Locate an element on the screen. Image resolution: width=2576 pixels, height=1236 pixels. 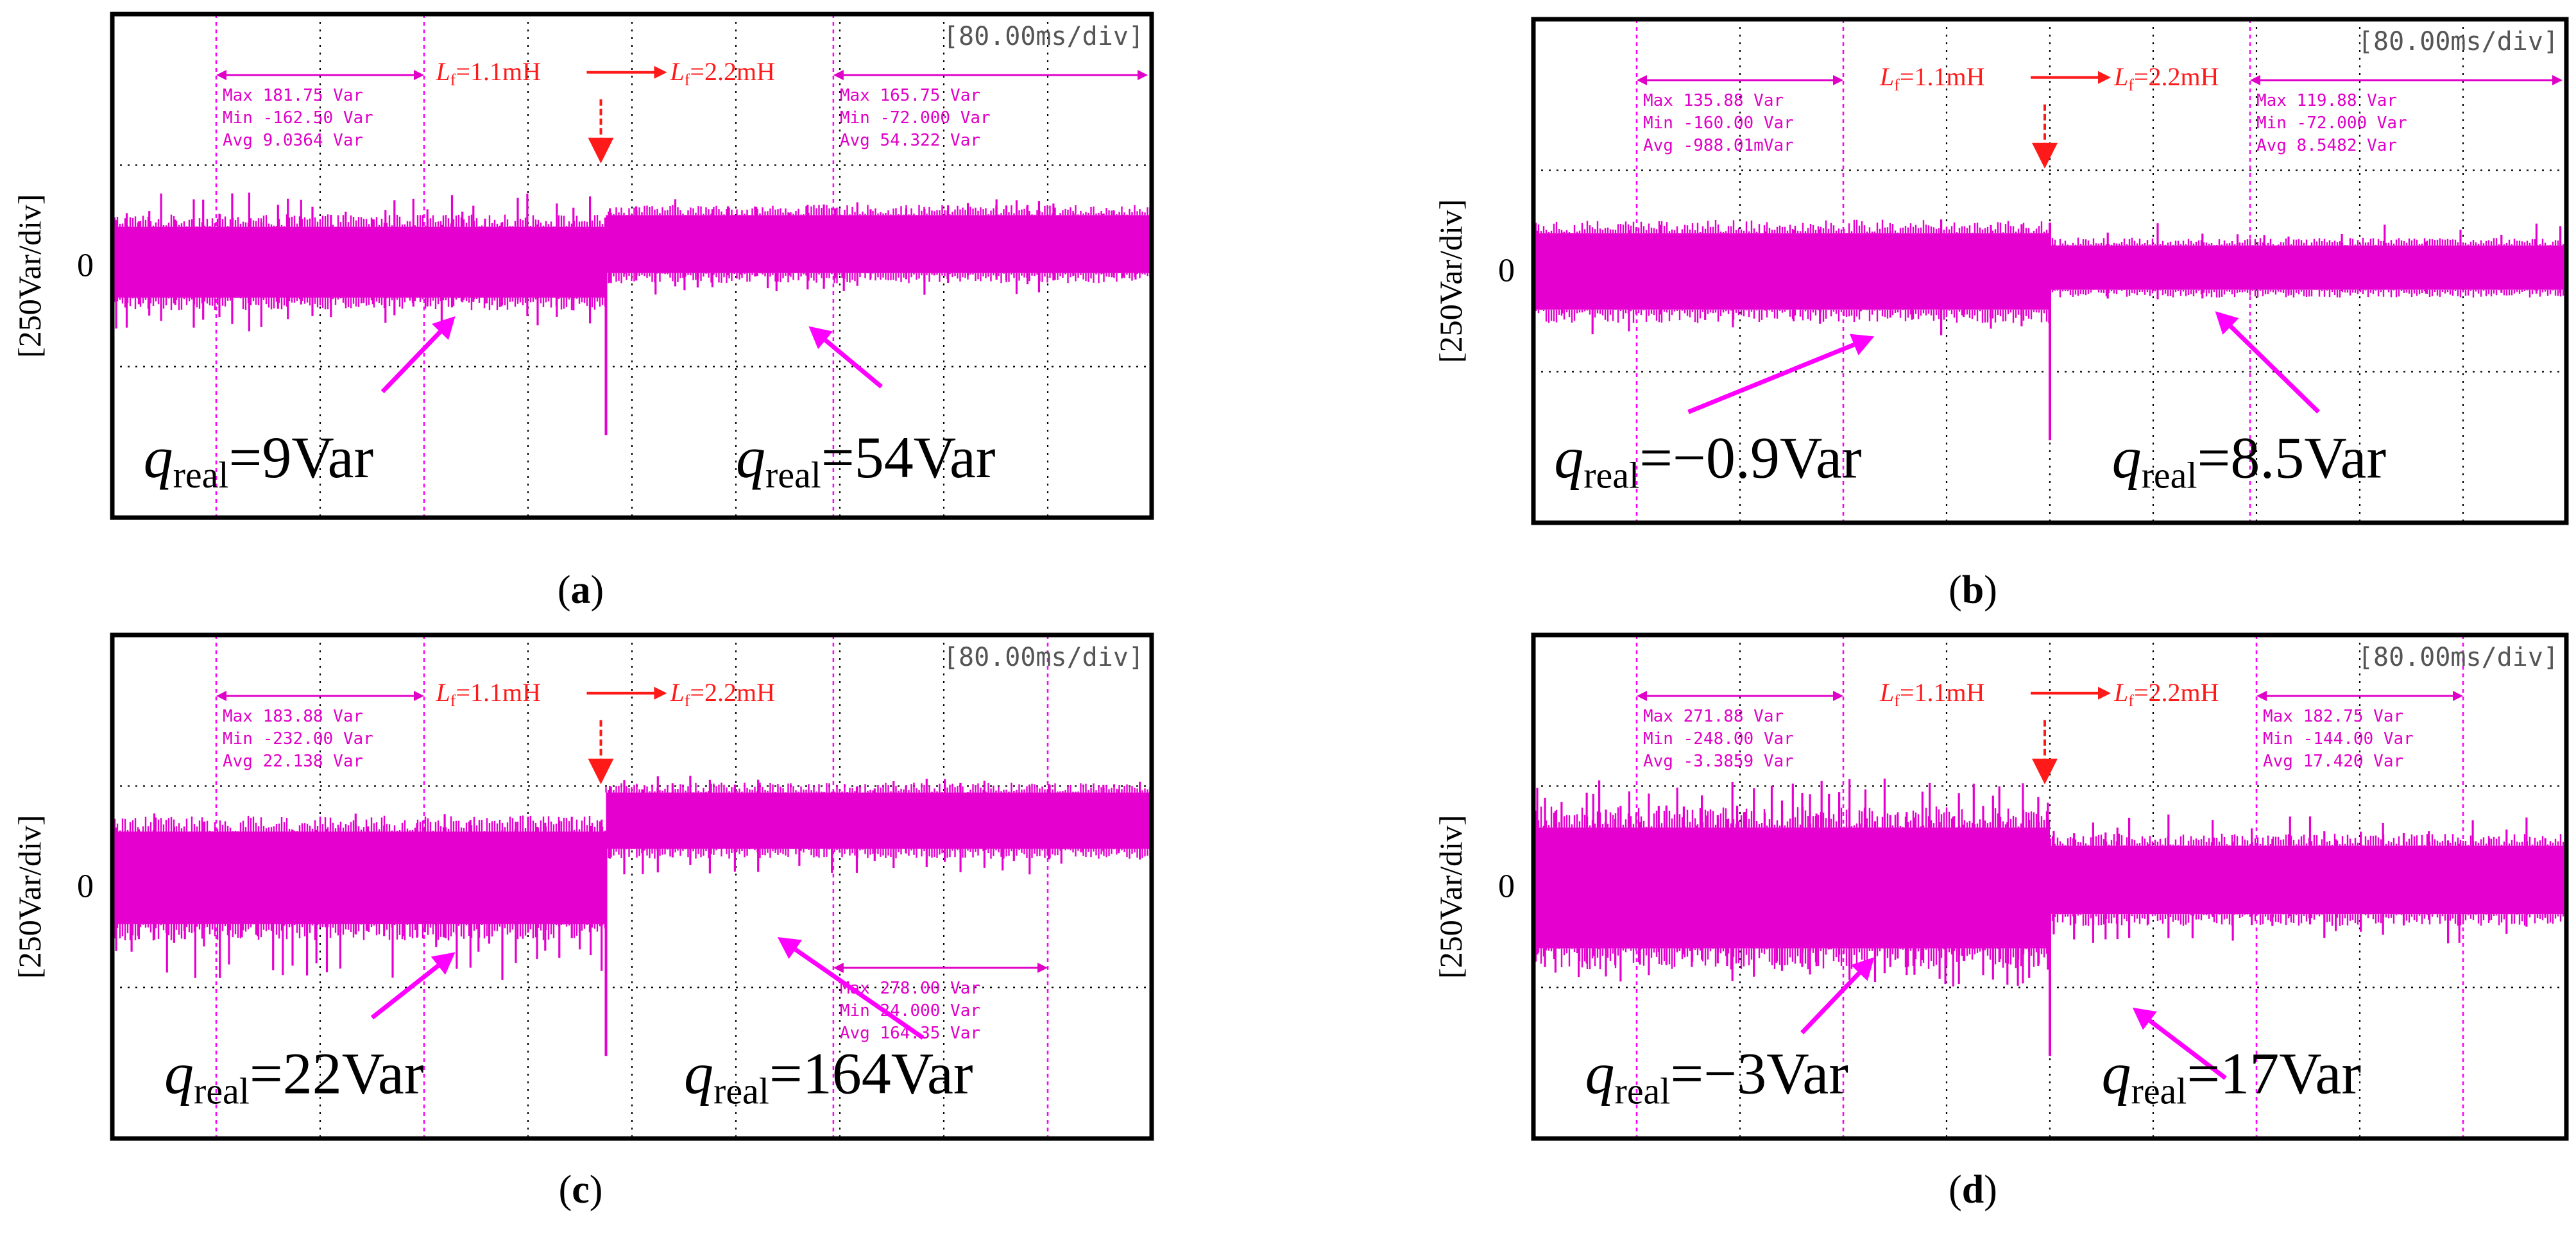
panel-caption: (d) is located at coordinates (1973, 1190).